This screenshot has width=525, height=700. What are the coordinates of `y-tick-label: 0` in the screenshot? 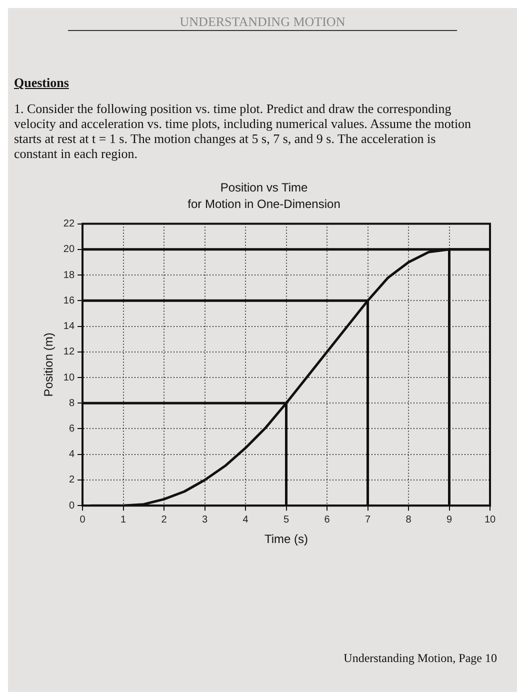 It's located at (71, 506).